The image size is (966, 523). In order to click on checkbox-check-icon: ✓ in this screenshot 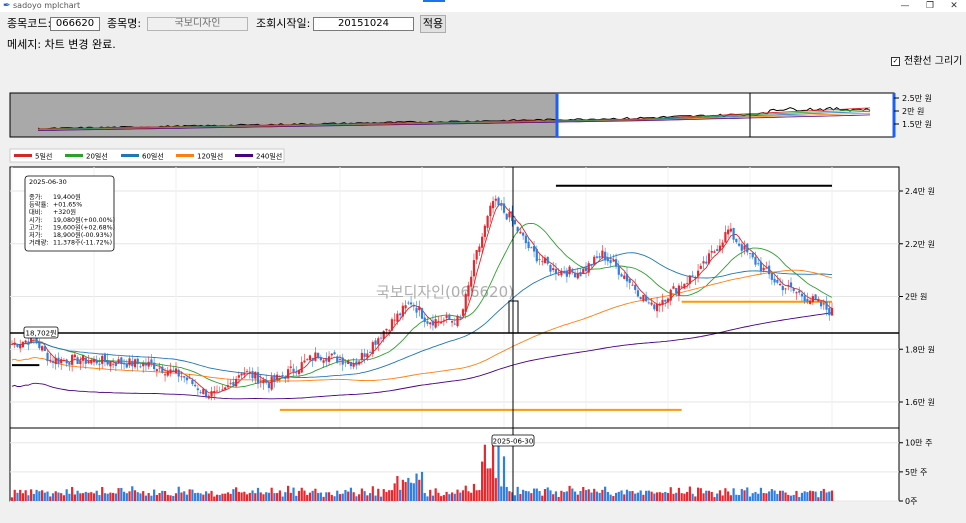, I will do `click(895, 61)`.